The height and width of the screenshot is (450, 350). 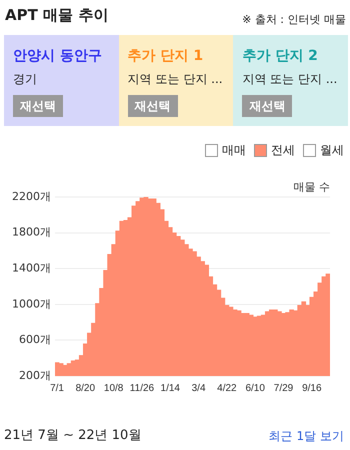 I want to click on x-tick-label: 3/4, so click(x=199, y=388).